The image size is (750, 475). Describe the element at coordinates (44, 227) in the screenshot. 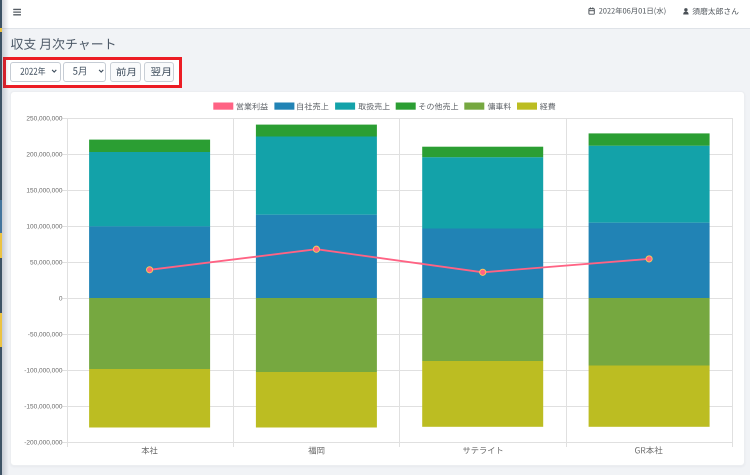

I see `svg-text: 100,000,000` at that location.